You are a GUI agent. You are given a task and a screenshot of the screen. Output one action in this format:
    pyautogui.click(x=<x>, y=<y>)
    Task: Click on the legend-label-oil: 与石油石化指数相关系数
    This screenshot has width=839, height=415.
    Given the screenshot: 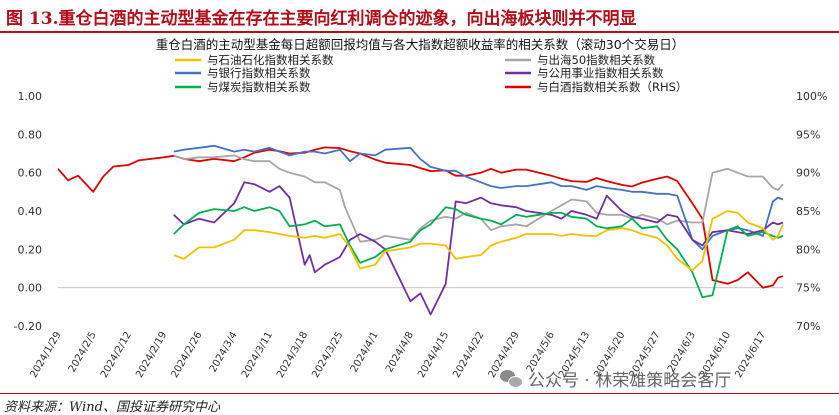 What is the action you would take?
    pyautogui.click(x=270, y=60)
    